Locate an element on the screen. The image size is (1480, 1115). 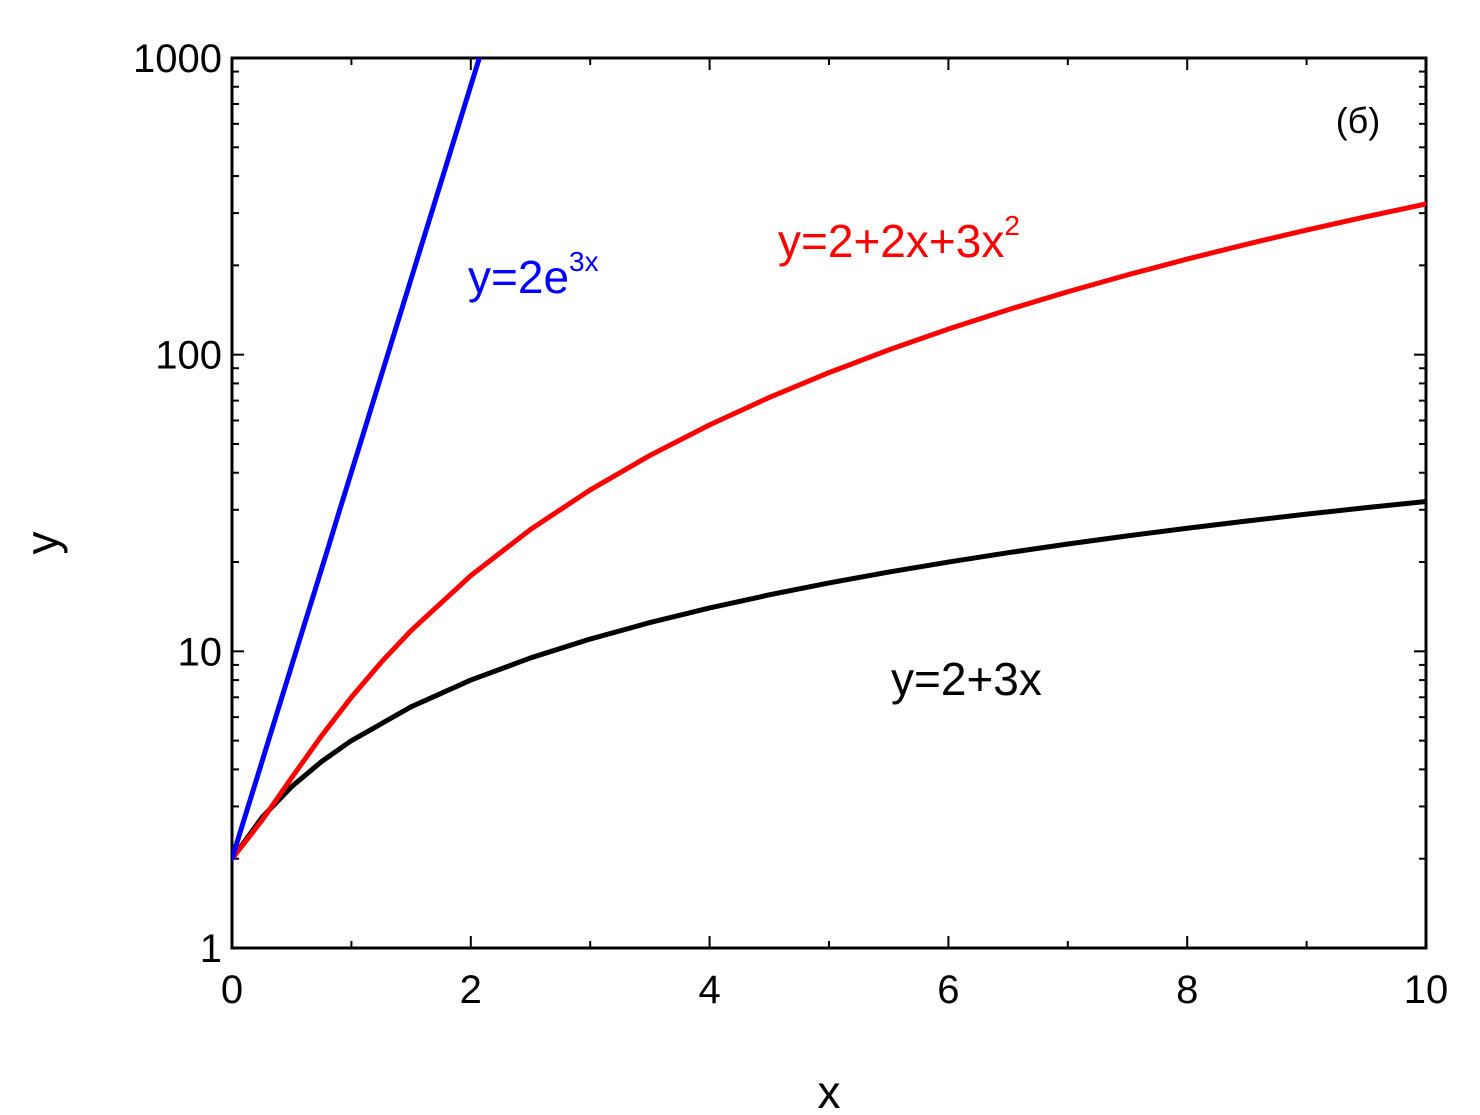
y-tick-label: 100 is located at coordinates (188, 356).